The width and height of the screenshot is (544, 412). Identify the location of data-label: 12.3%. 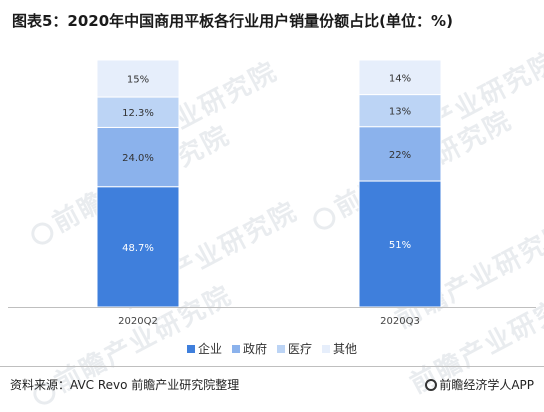
(138, 113).